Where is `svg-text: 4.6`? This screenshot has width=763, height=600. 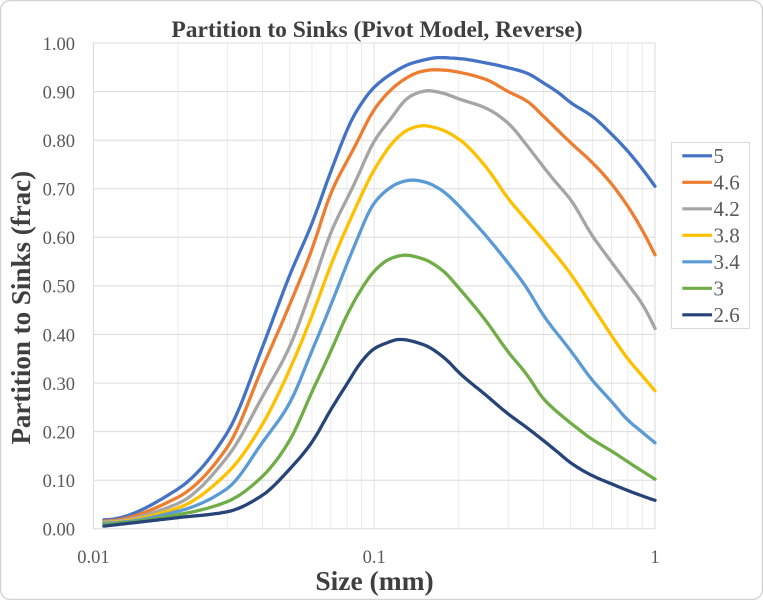
svg-text: 4.6 is located at coordinates (727, 183).